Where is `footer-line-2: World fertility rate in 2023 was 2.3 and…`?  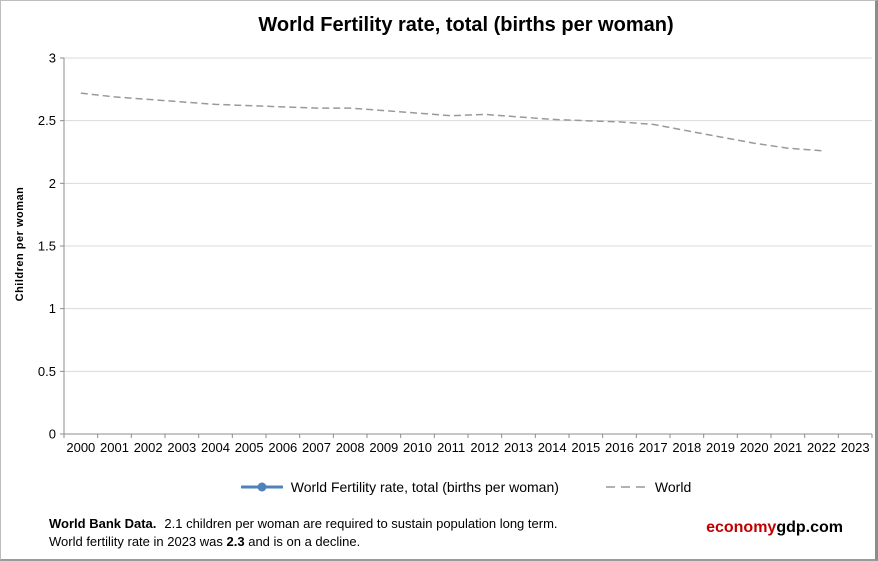 footer-line-2: World fertility rate in 2023 was 2.3 and… is located at coordinates (303, 542).